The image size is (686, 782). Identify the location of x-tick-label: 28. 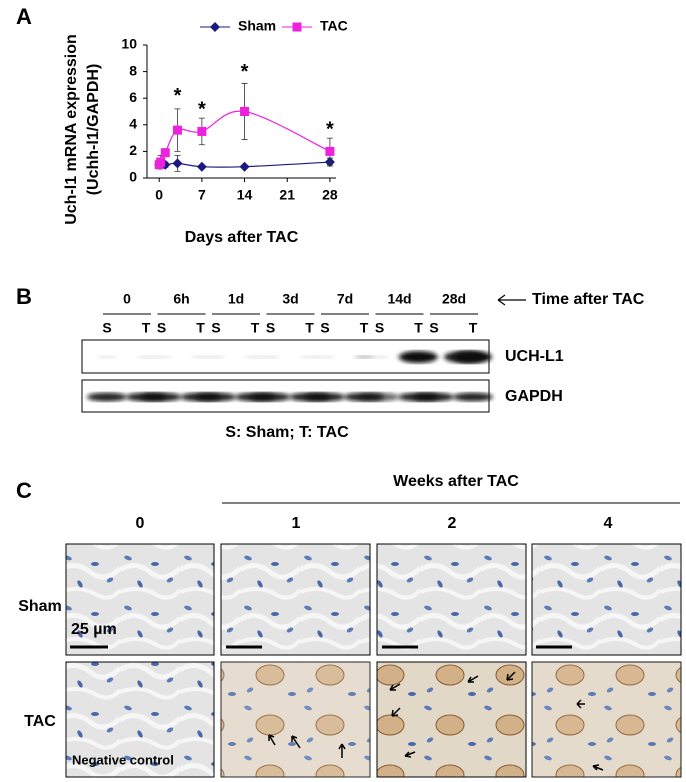
(330, 195).